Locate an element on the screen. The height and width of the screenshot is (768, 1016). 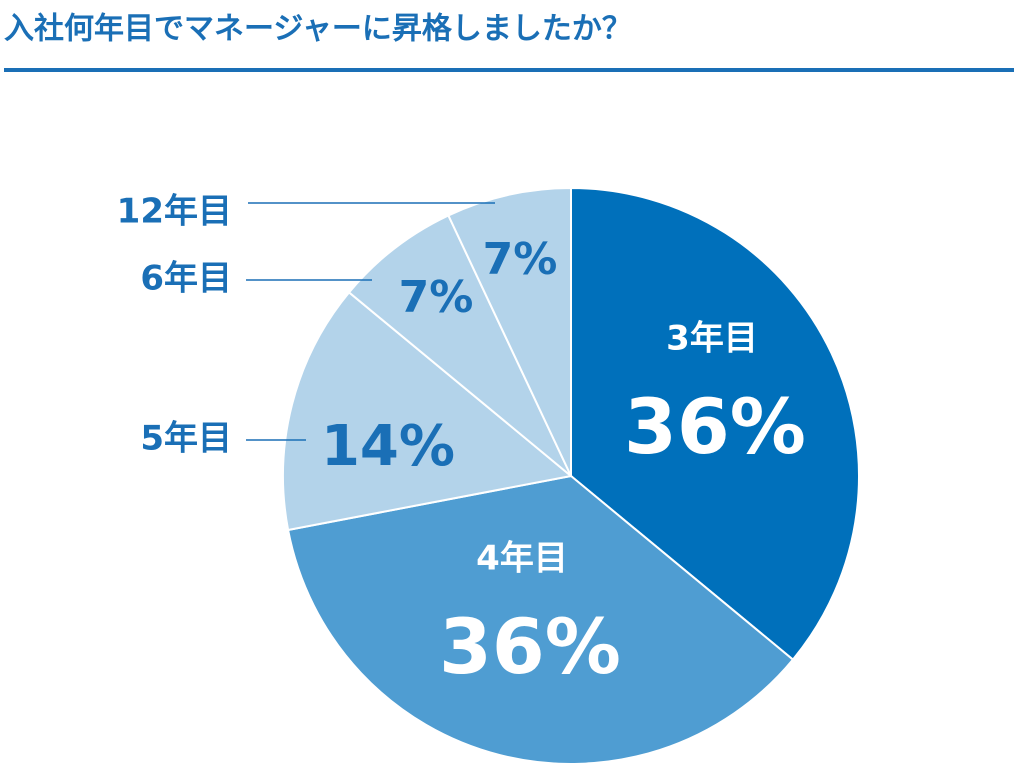
data-label: 14% is located at coordinates (388, 446).